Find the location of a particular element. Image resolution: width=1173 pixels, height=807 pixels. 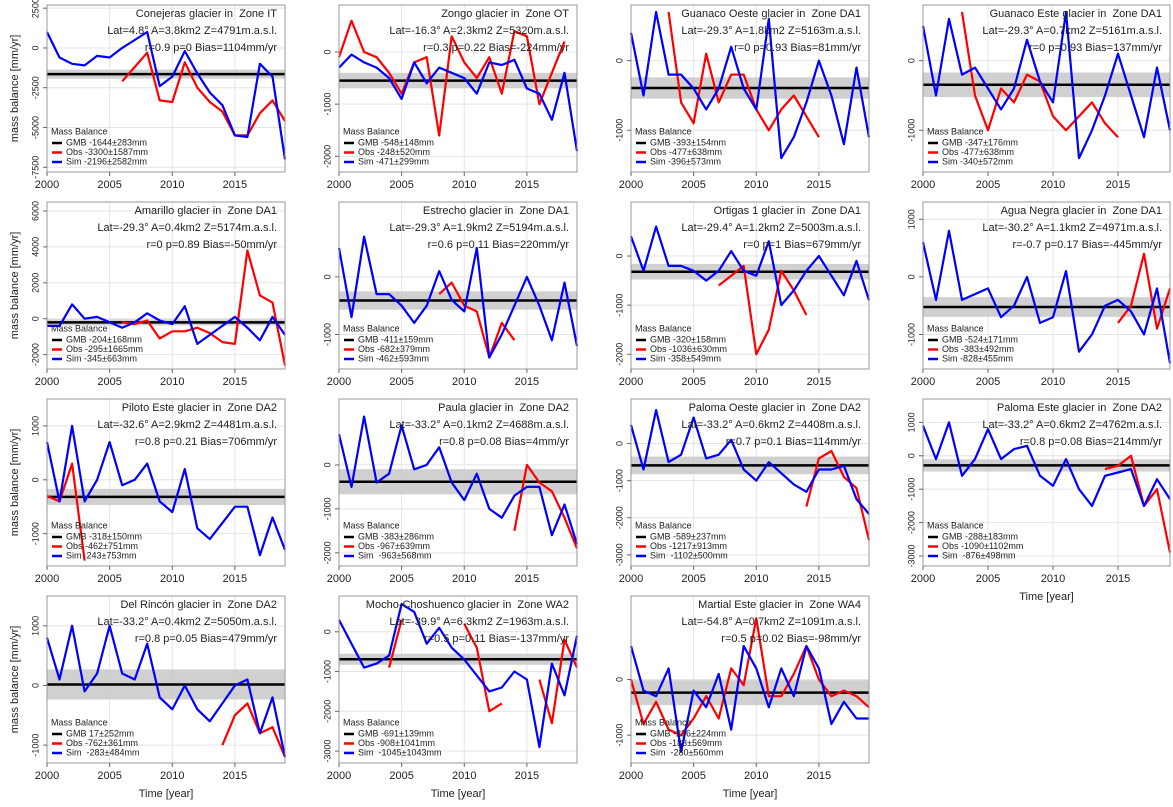

panel-info: Lat=-29.3° A=0.7km2 Z=5161m.a.s.l. is located at coordinates (1072, 31).